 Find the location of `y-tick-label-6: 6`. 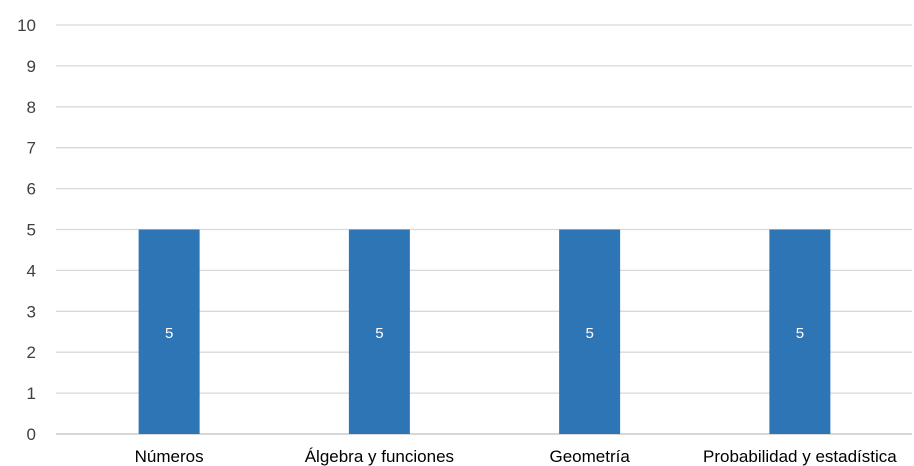

y-tick-label-6: 6 is located at coordinates (31, 189).